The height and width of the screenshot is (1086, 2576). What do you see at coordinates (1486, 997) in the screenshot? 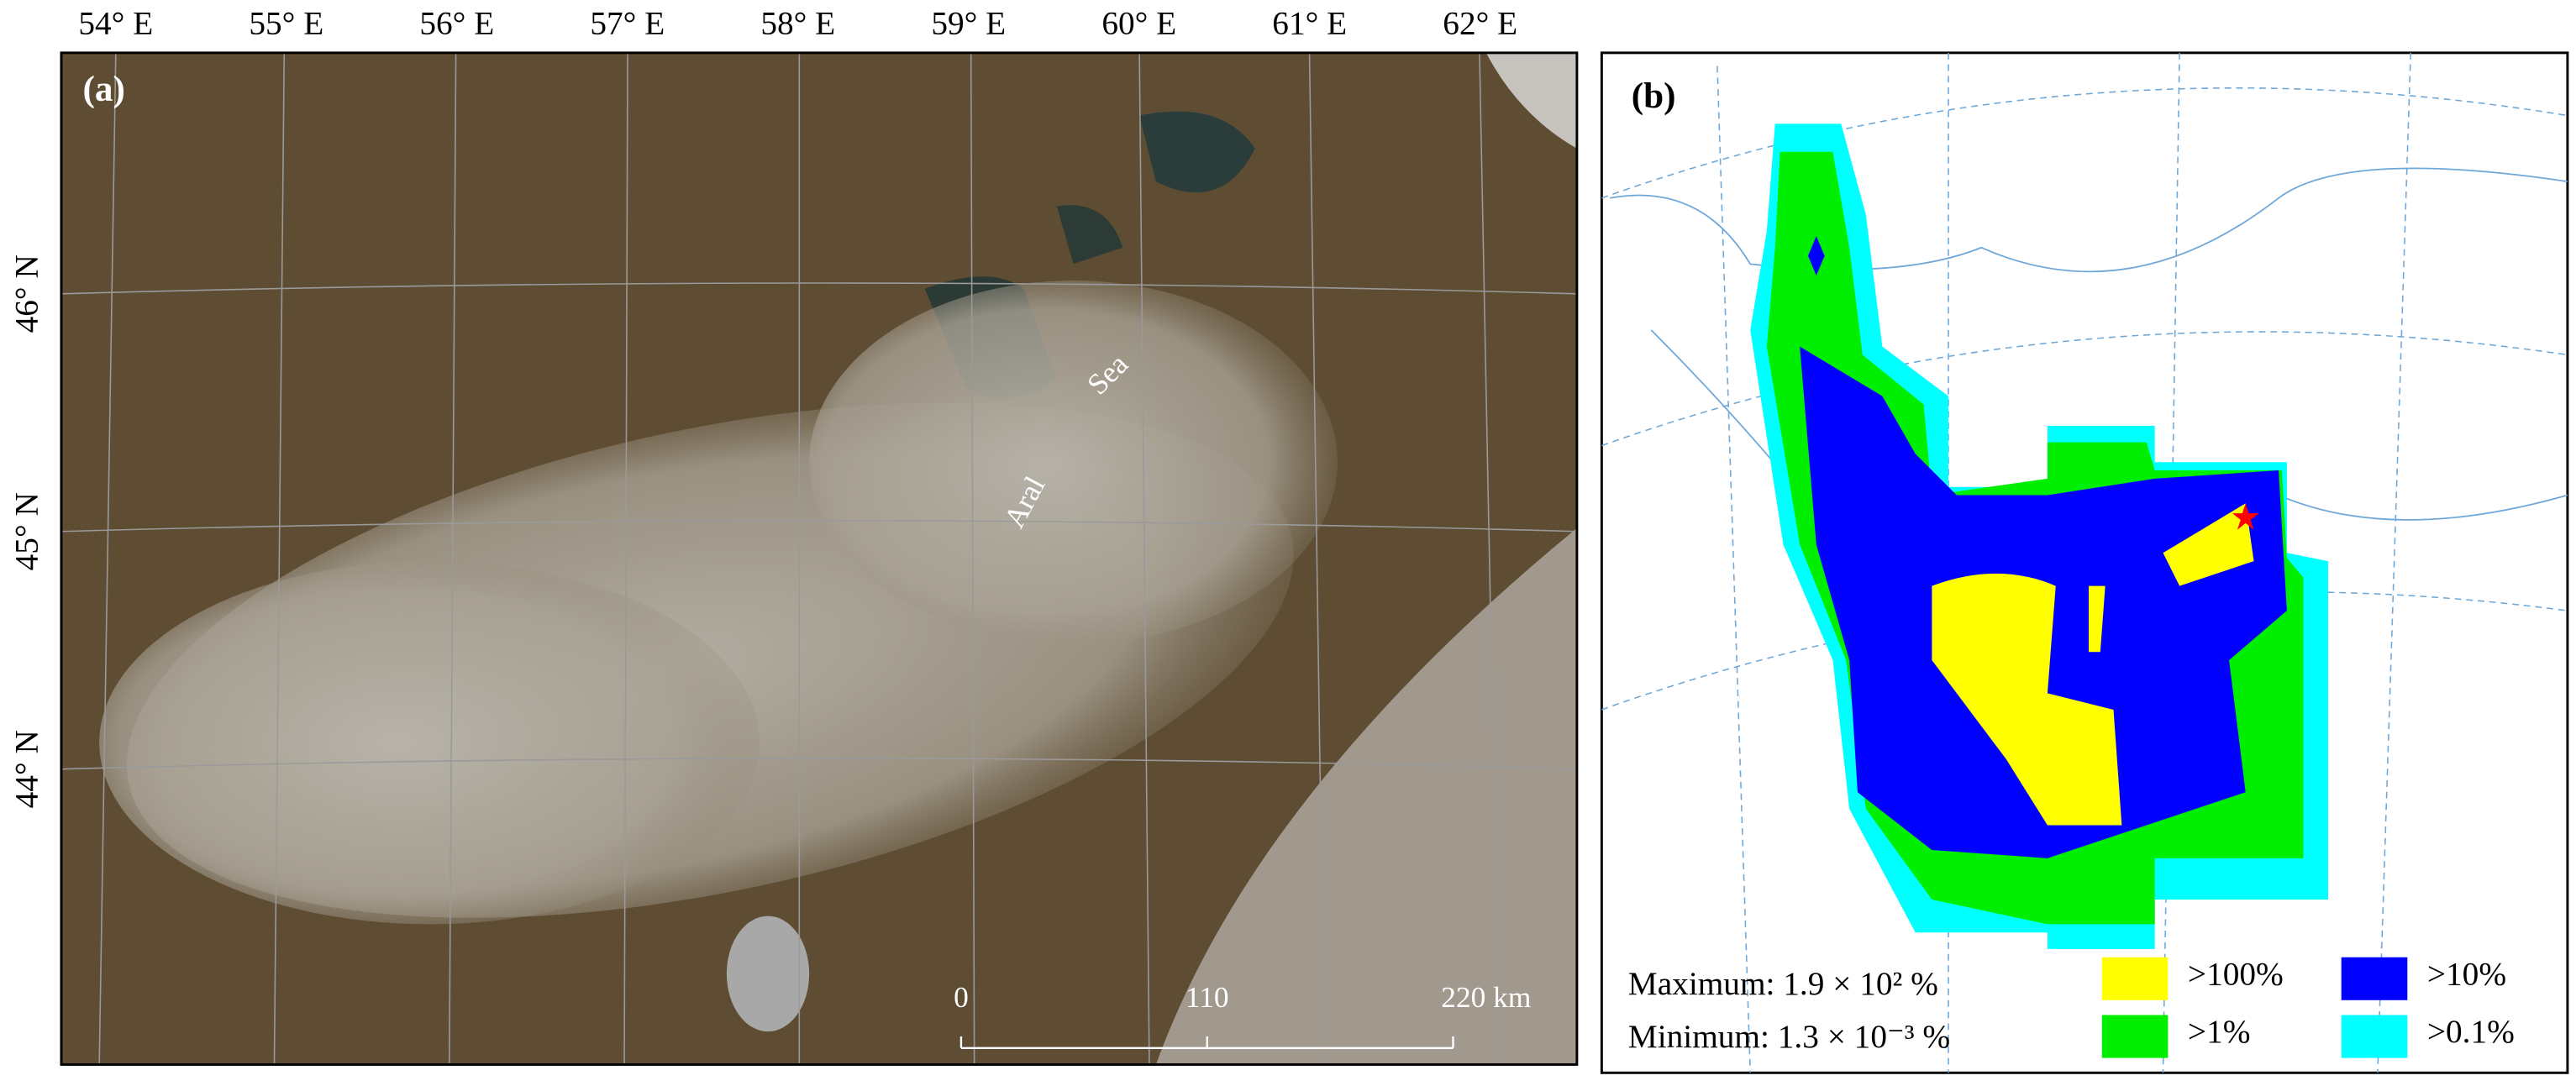
I see `scale-label: 220 km` at bounding box center [1486, 997].